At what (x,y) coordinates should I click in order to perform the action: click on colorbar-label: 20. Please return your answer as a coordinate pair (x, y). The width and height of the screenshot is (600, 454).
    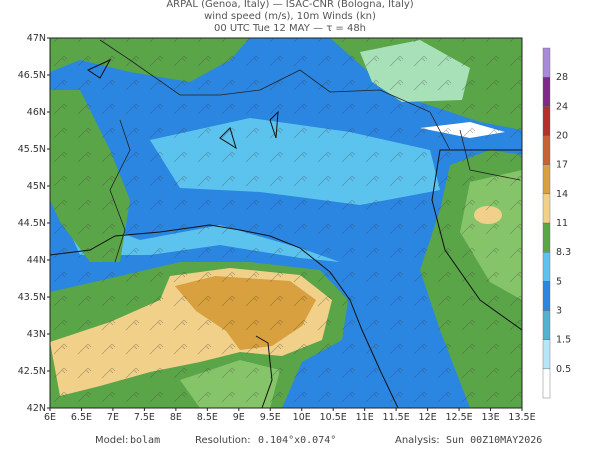
    Looking at the image, I should click on (562, 136).